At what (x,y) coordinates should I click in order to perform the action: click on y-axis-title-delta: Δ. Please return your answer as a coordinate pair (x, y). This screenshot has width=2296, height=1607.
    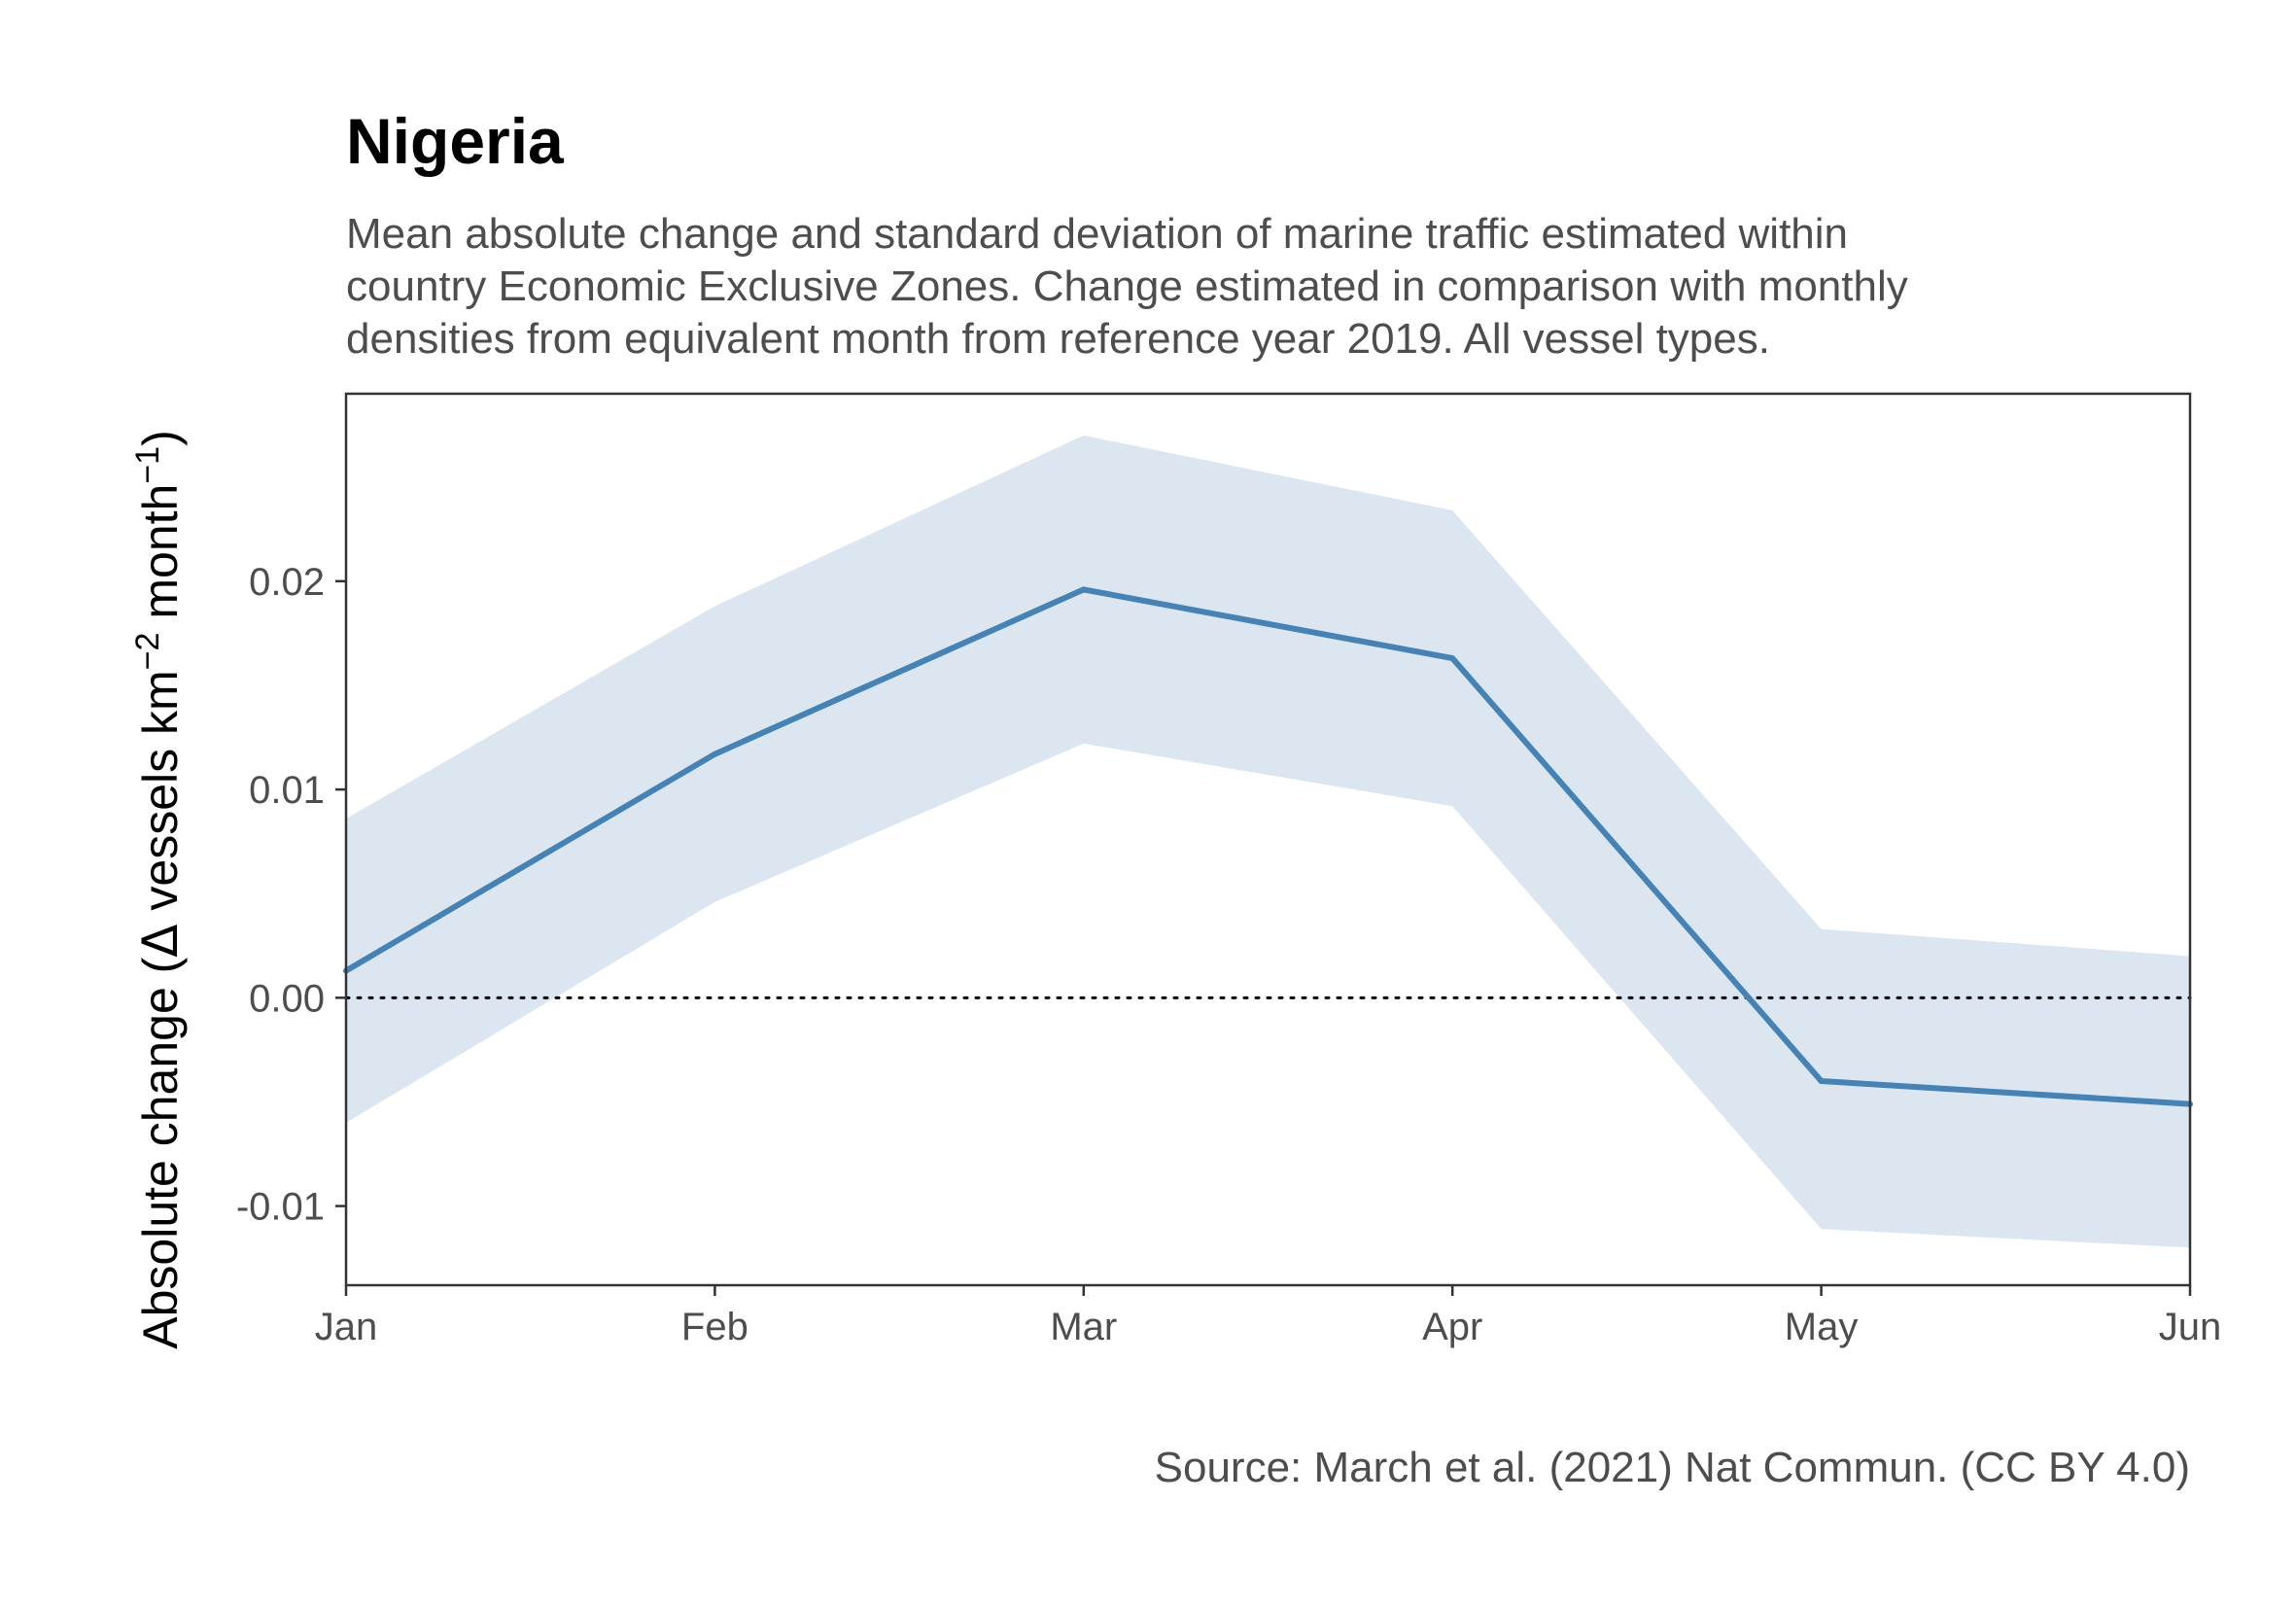
    Looking at the image, I should click on (160, 940).